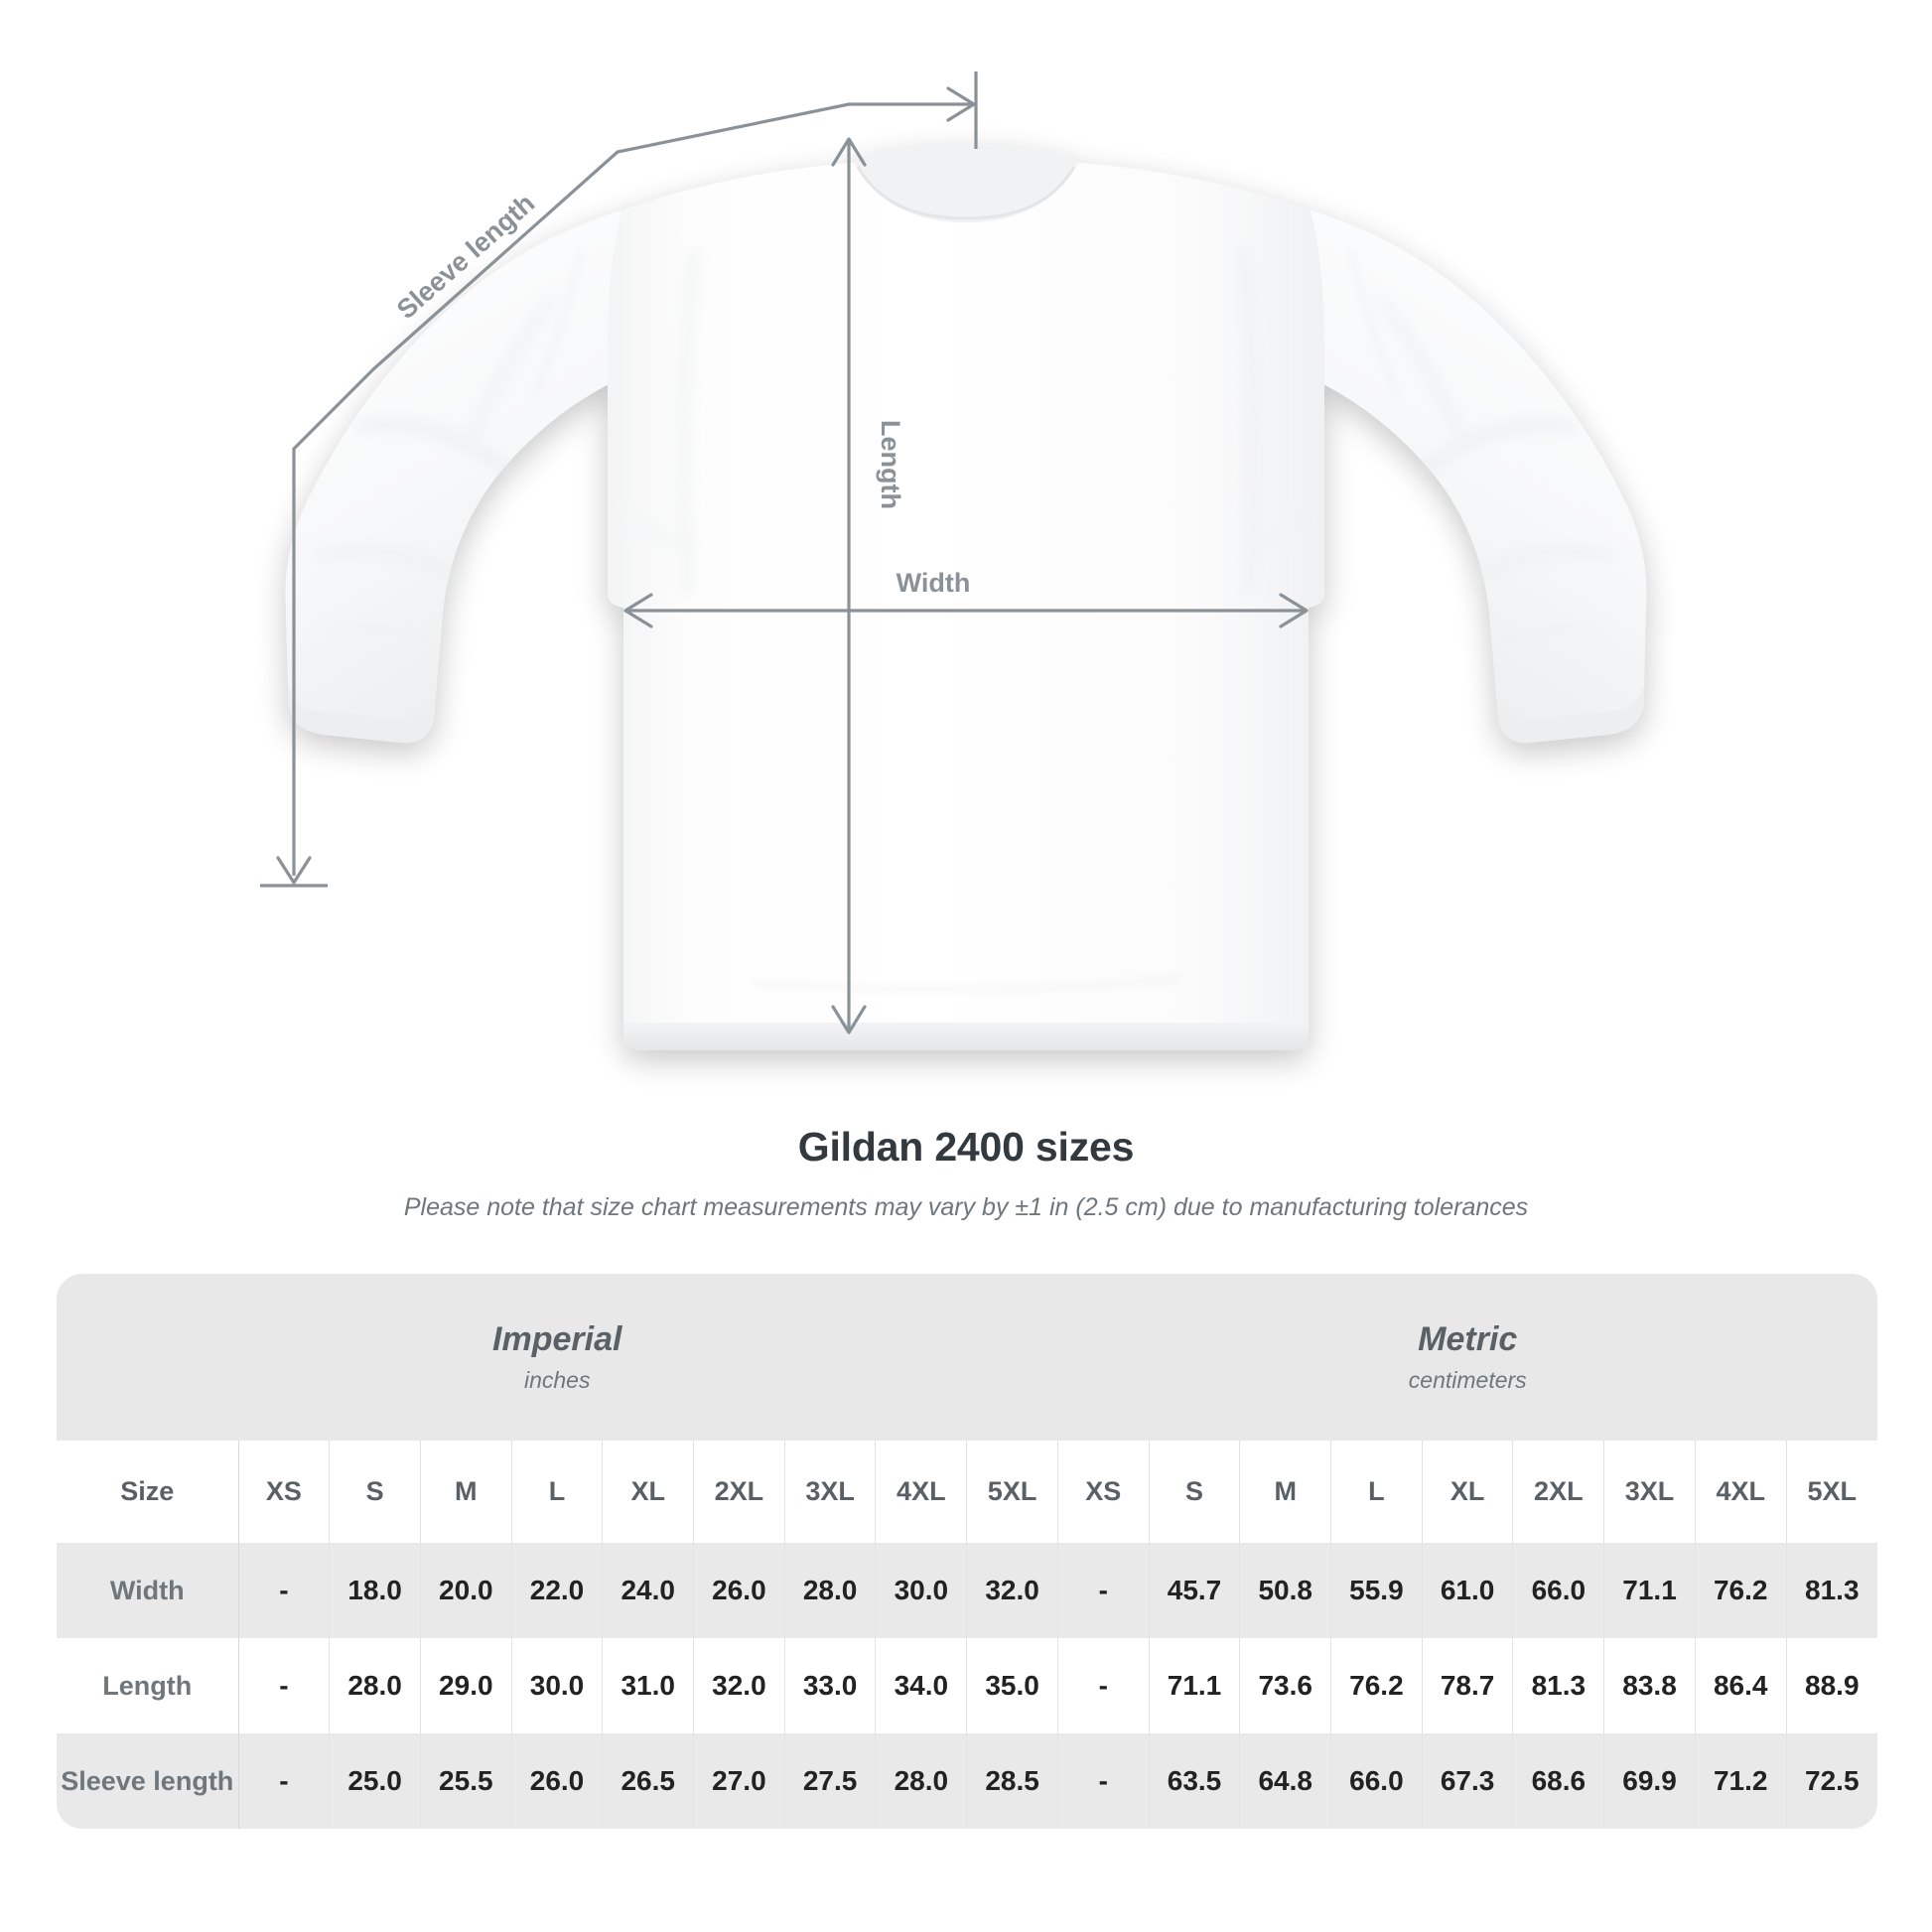 This screenshot has width=1932, height=1932. I want to click on unit-banner-row: Imperial inches Metric centimeters, so click(967, 1358).